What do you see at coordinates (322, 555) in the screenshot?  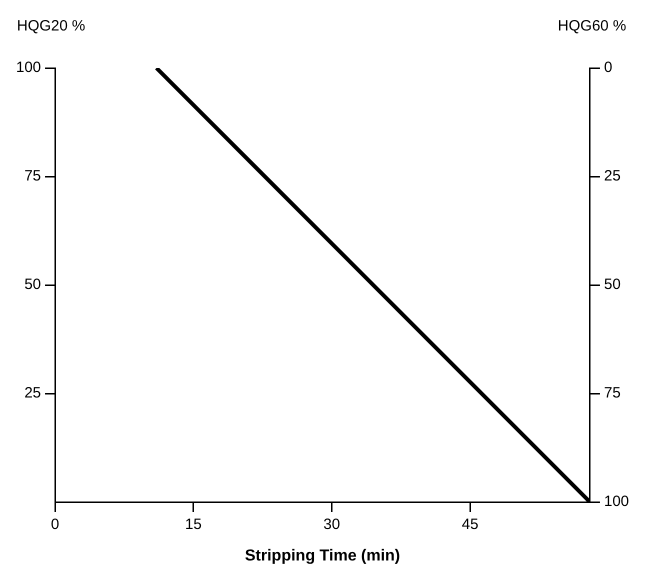 I see `x-axis-title: Stripping Time (min)` at bounding box center [322, 555].